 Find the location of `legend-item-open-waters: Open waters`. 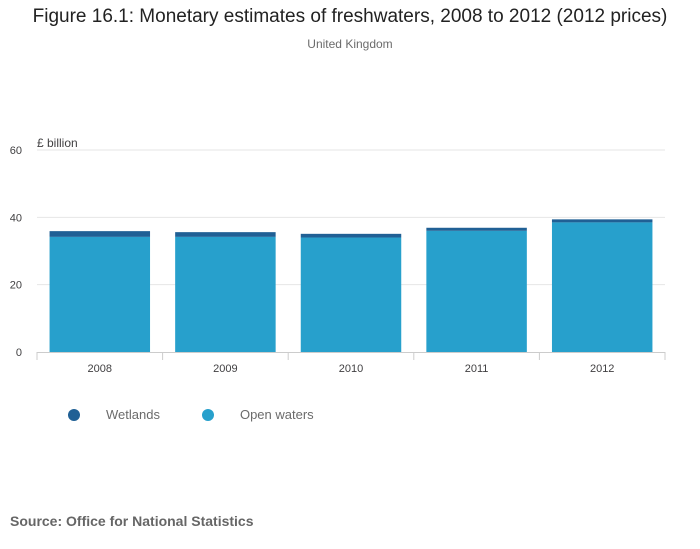

legend-item-open-waters: Open waters is located at coordinates (257, 414).